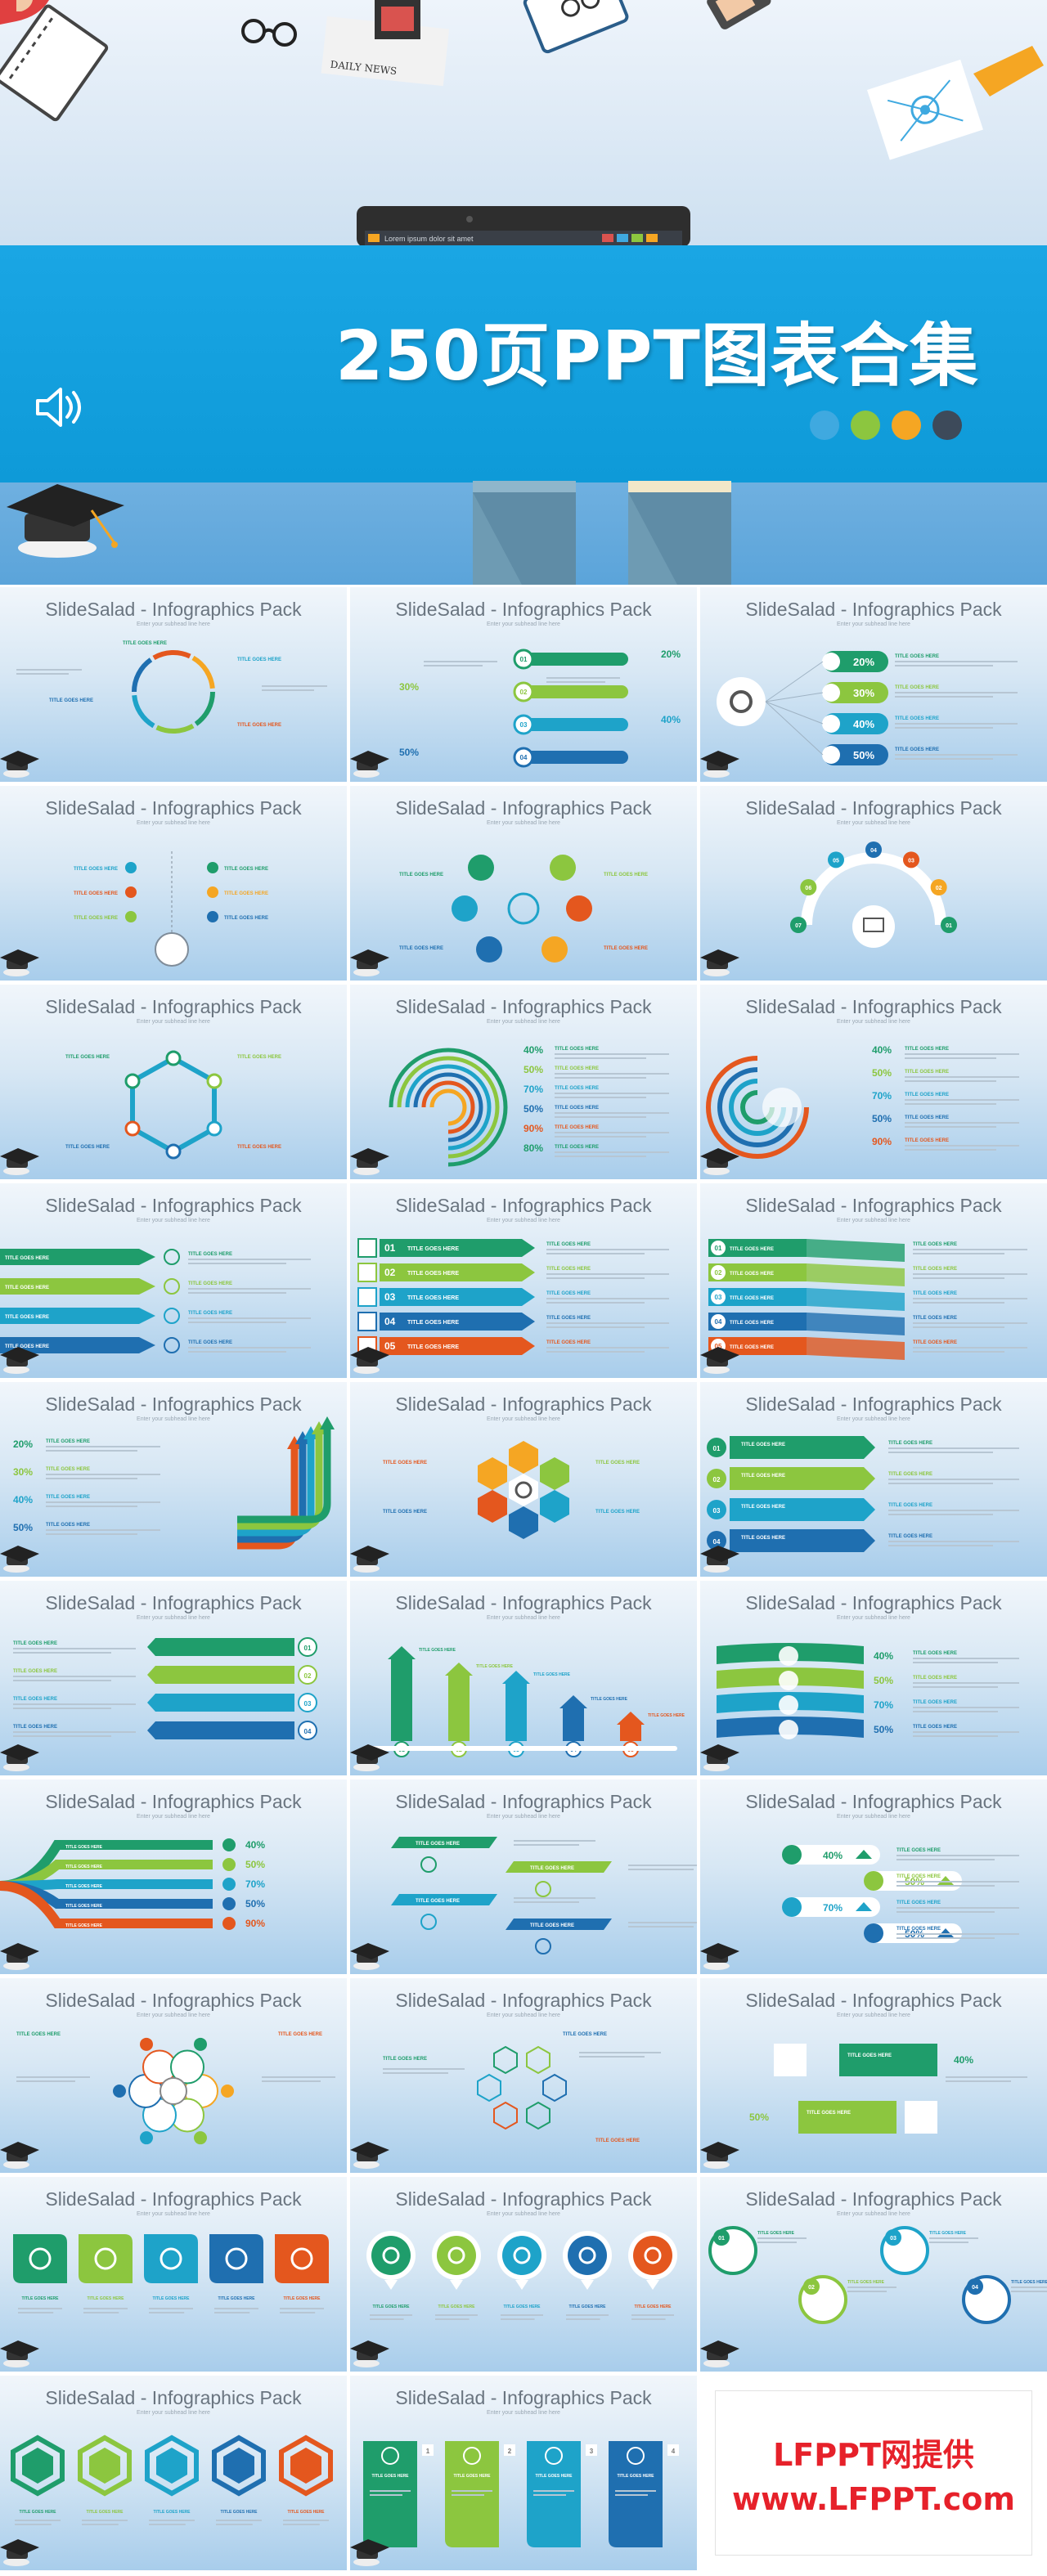 This screenshot has width=1047, height=2576. What do you see at coordinates (716, 1479) in the screenshot?
I see `number-badge` at bounding box center [716, 1479].